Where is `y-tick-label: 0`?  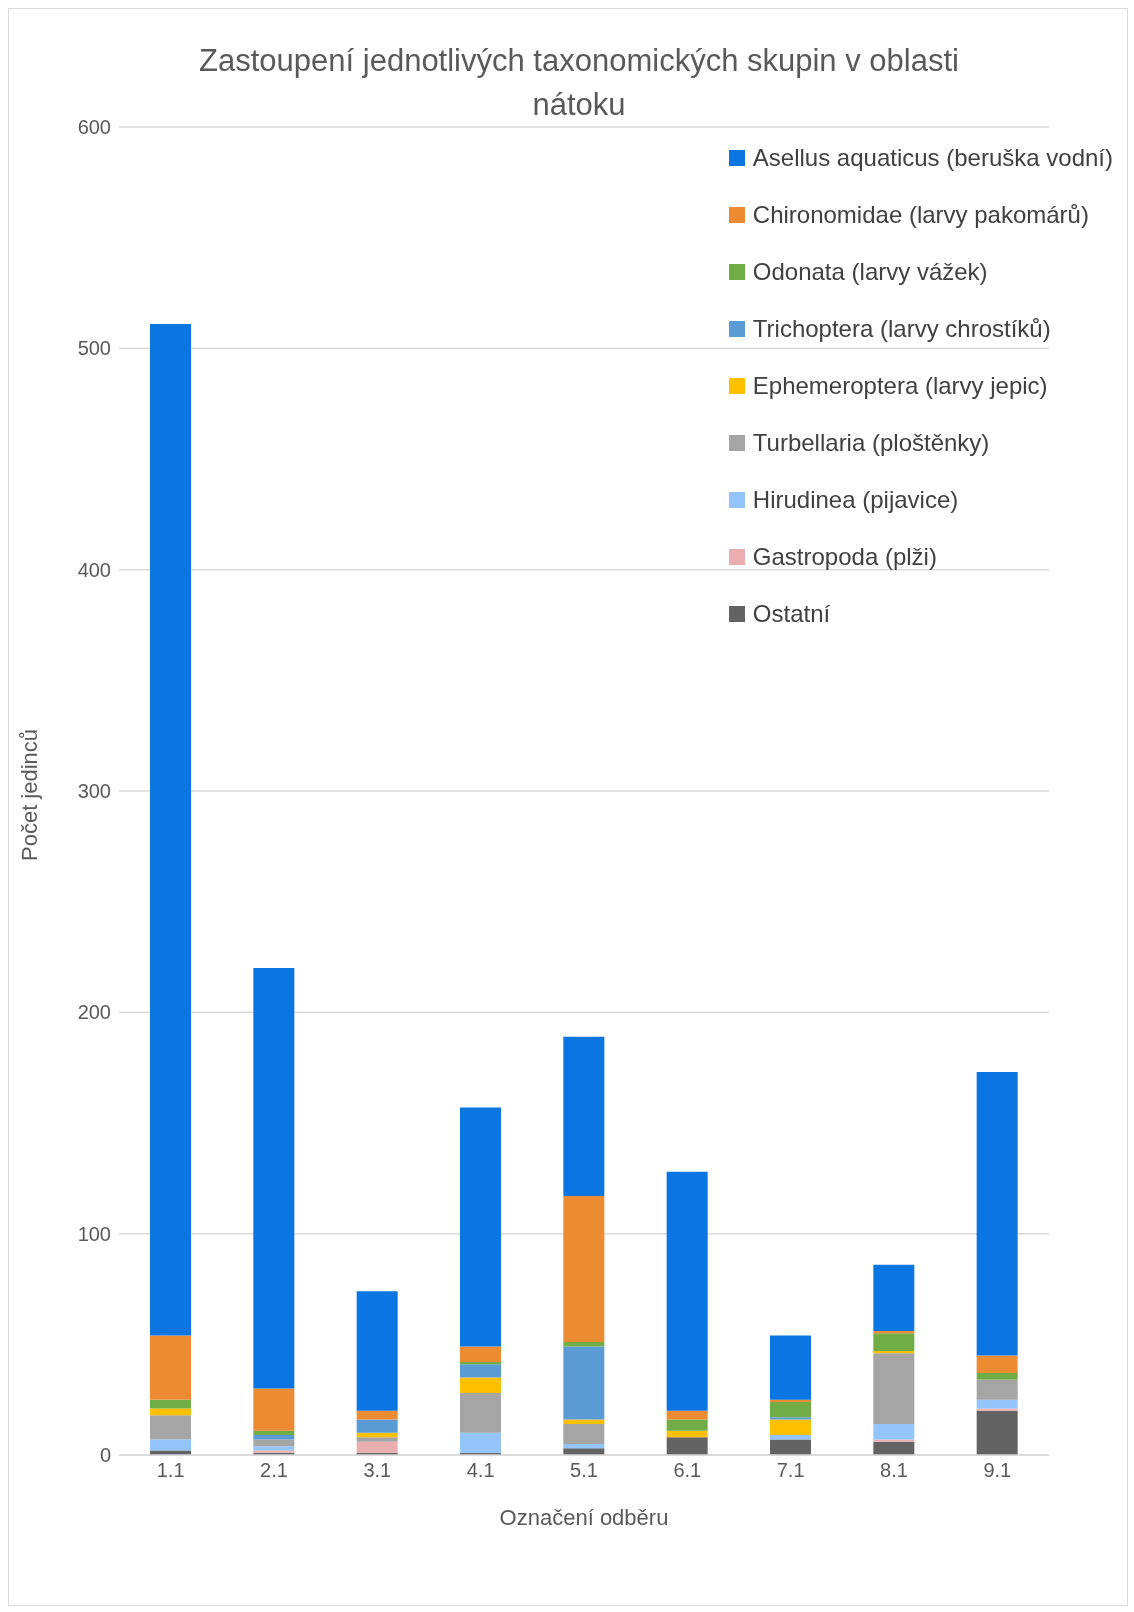
y-tick-label: 0 is located at coordinates (105, 1455).